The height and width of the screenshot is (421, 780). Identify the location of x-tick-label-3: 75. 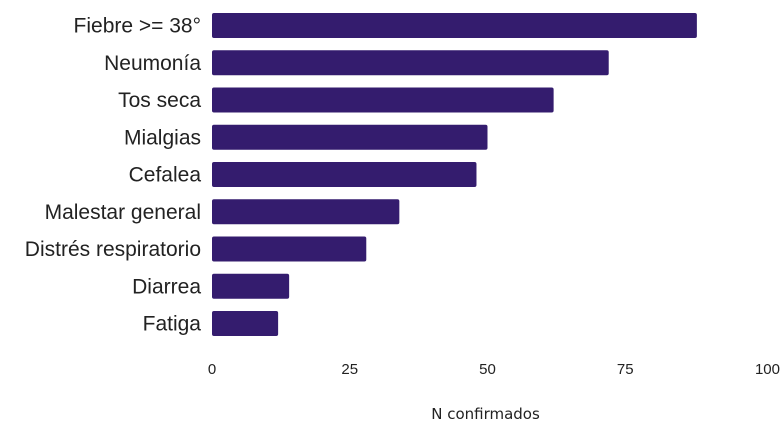
(625, 369).